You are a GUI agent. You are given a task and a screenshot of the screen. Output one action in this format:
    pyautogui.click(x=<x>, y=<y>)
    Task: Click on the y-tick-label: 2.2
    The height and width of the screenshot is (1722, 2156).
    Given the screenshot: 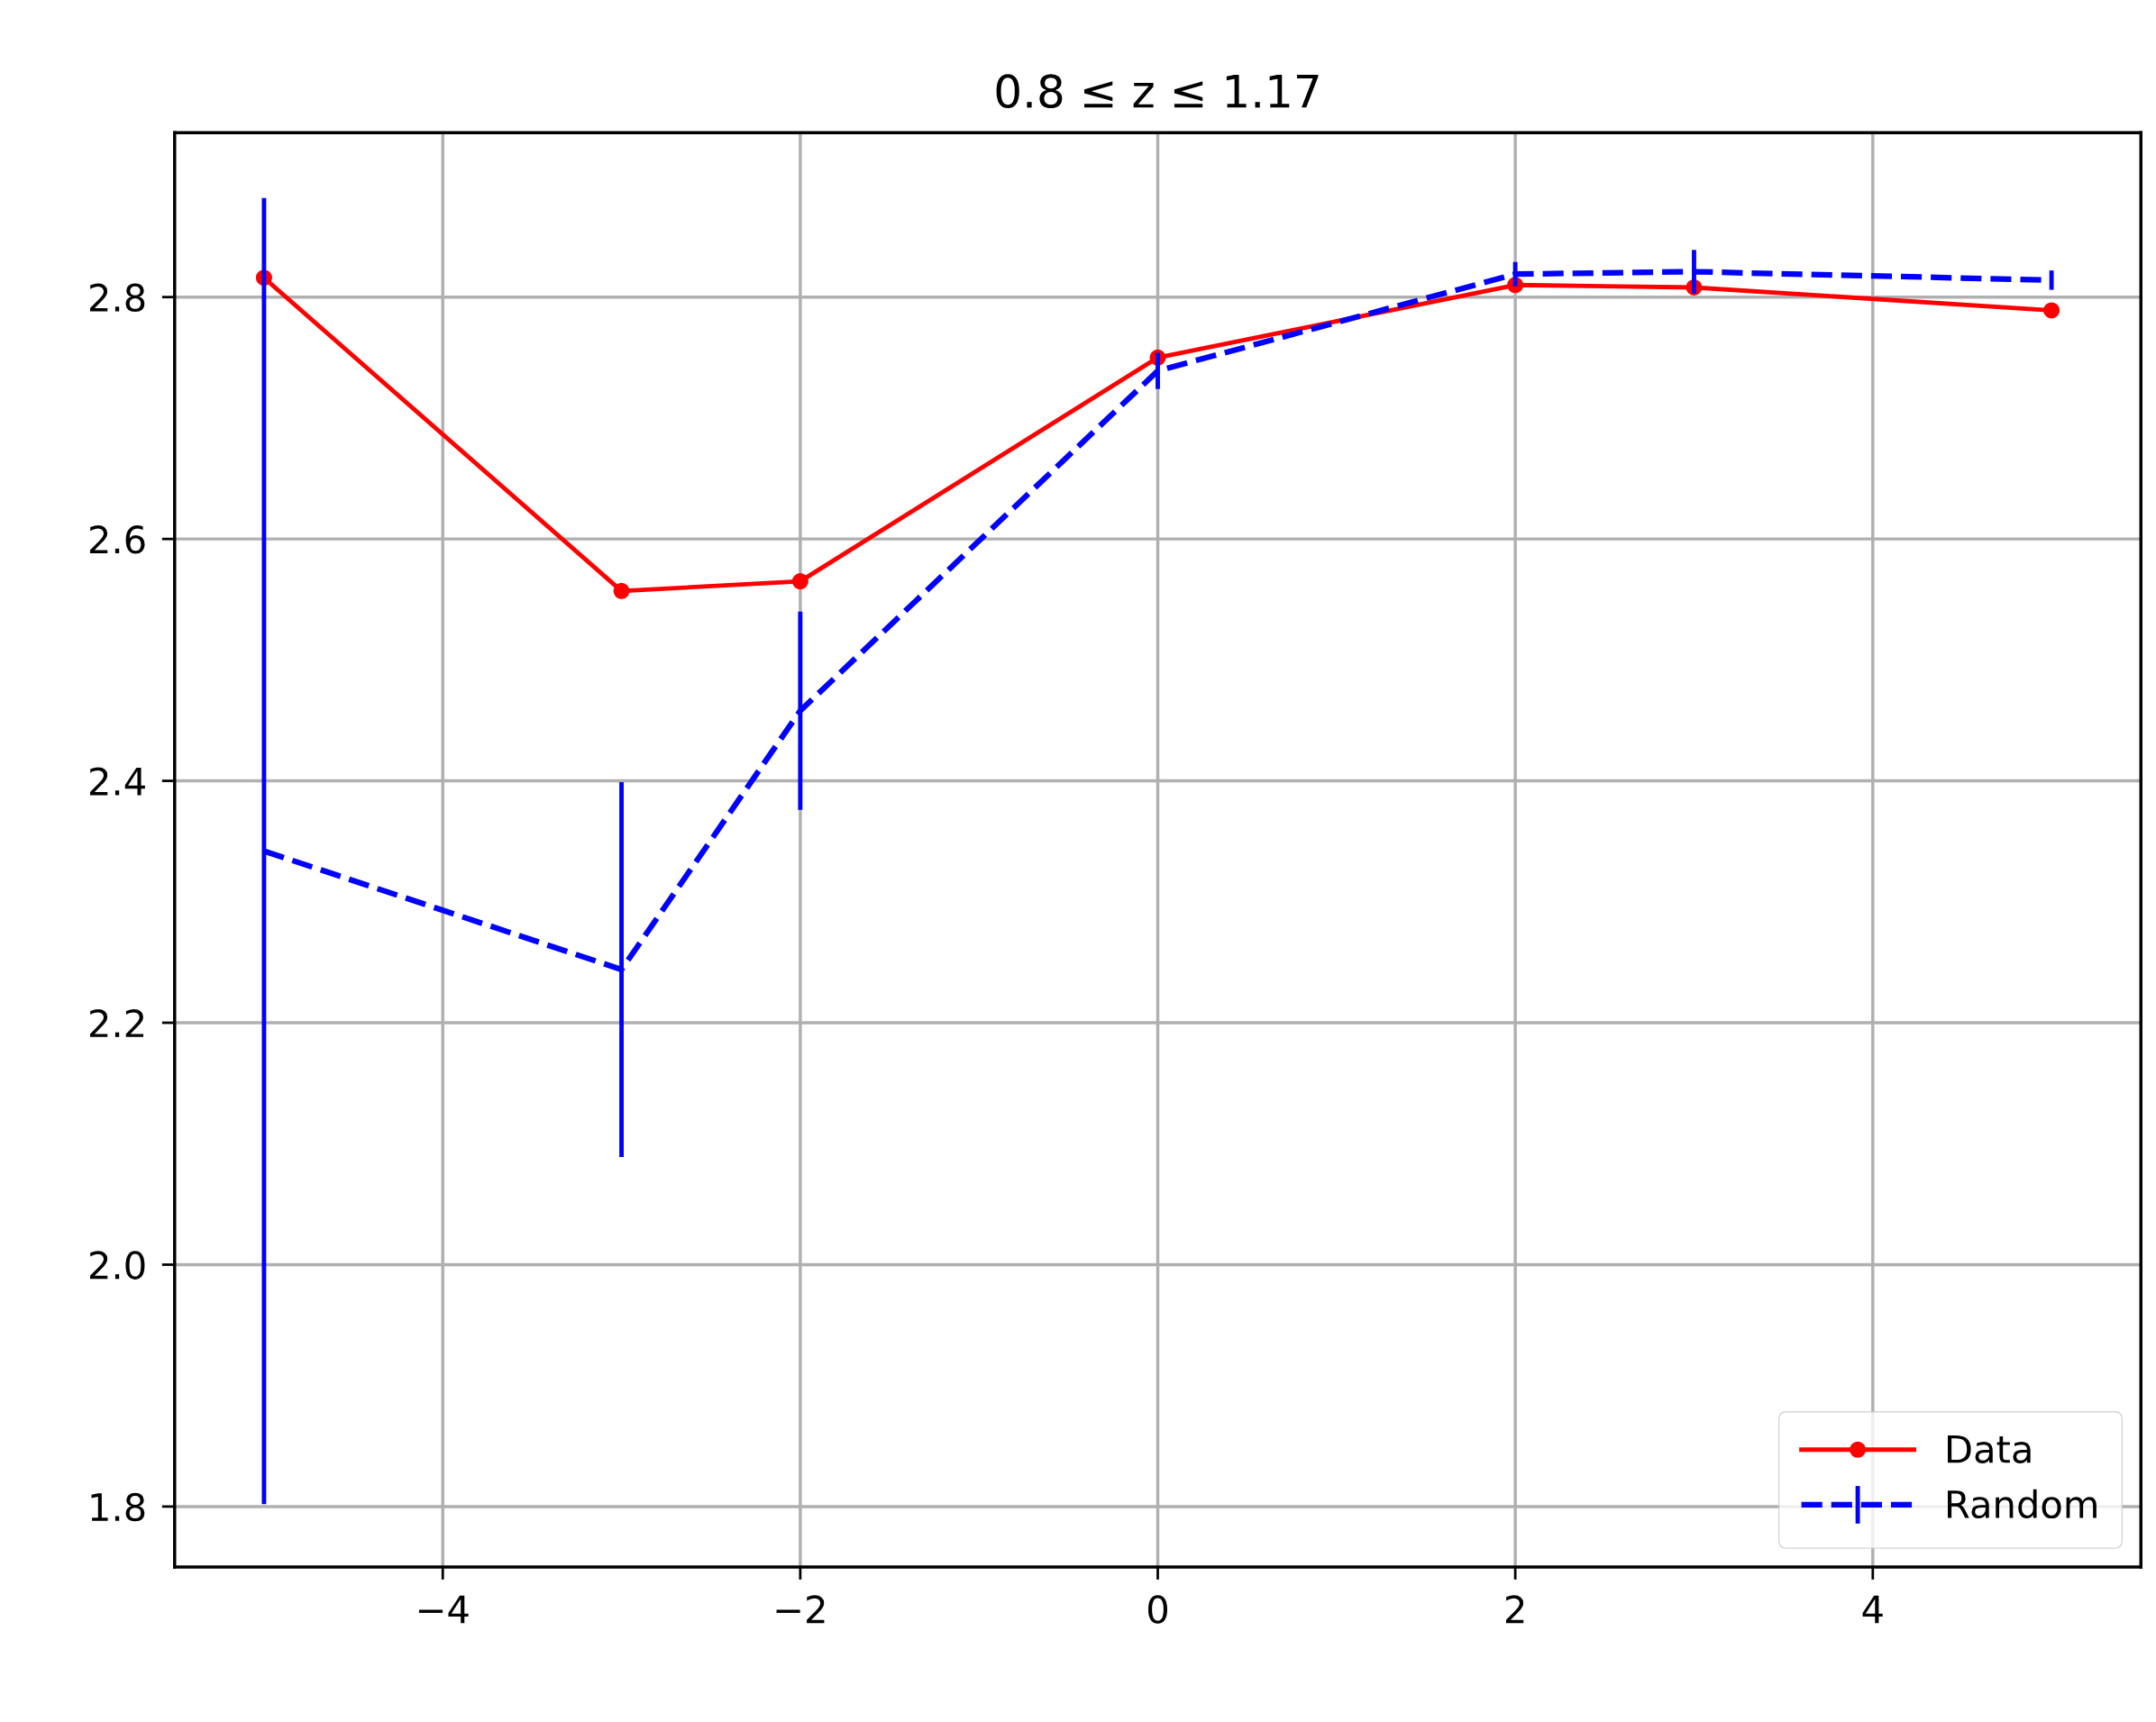 What is the action you would take?
    pyautogui.click(x=116, y=1022)
    